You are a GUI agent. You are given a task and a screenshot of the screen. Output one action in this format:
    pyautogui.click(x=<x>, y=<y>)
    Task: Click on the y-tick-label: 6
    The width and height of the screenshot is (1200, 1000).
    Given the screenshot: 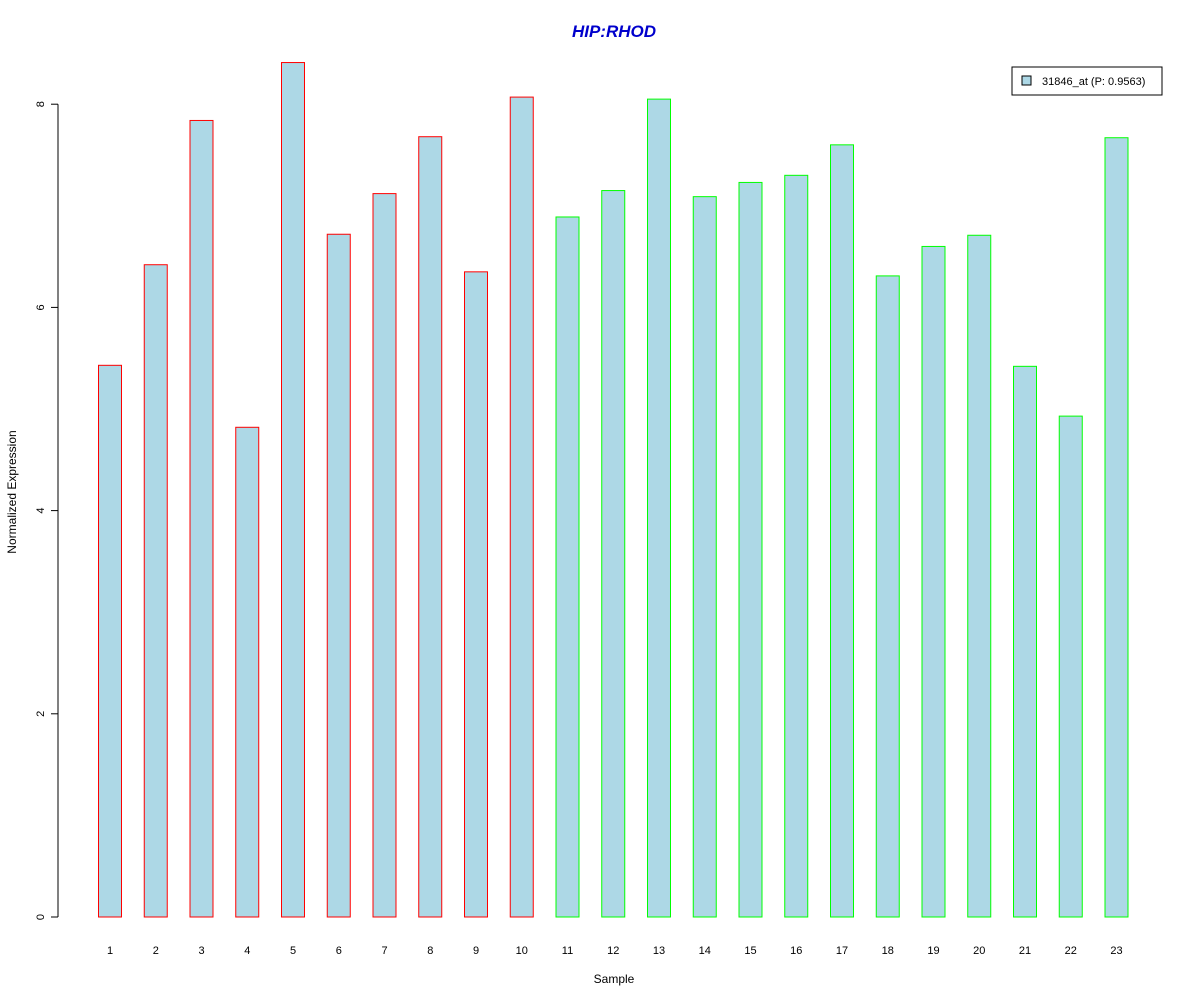 What is the action you would take?
    pyautogui.click(x=41, y=307)
    